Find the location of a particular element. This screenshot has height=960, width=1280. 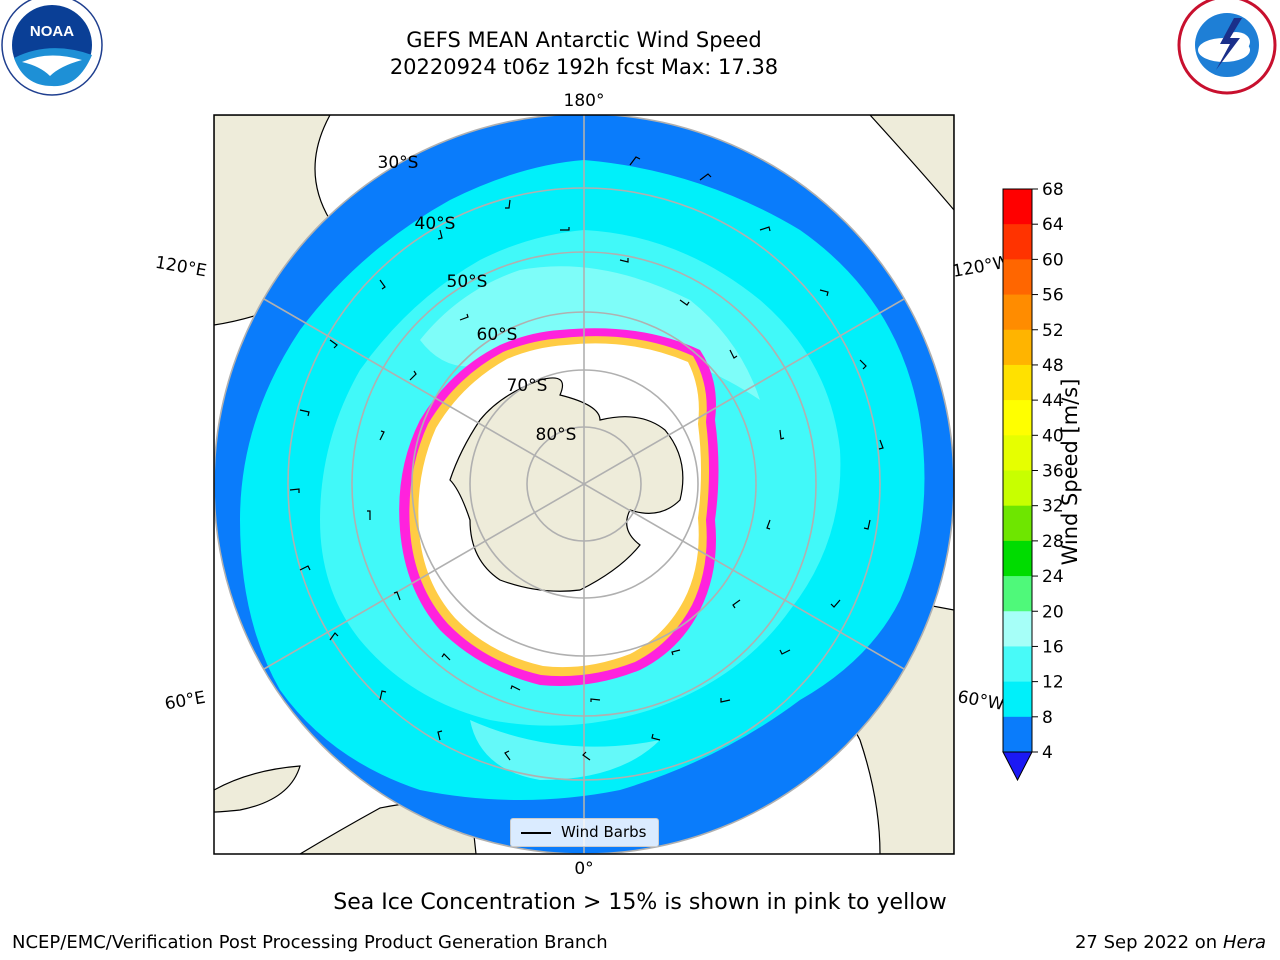

footer-date: 27 Sep 2022 on Hera is located at coordinates (1170, 942).